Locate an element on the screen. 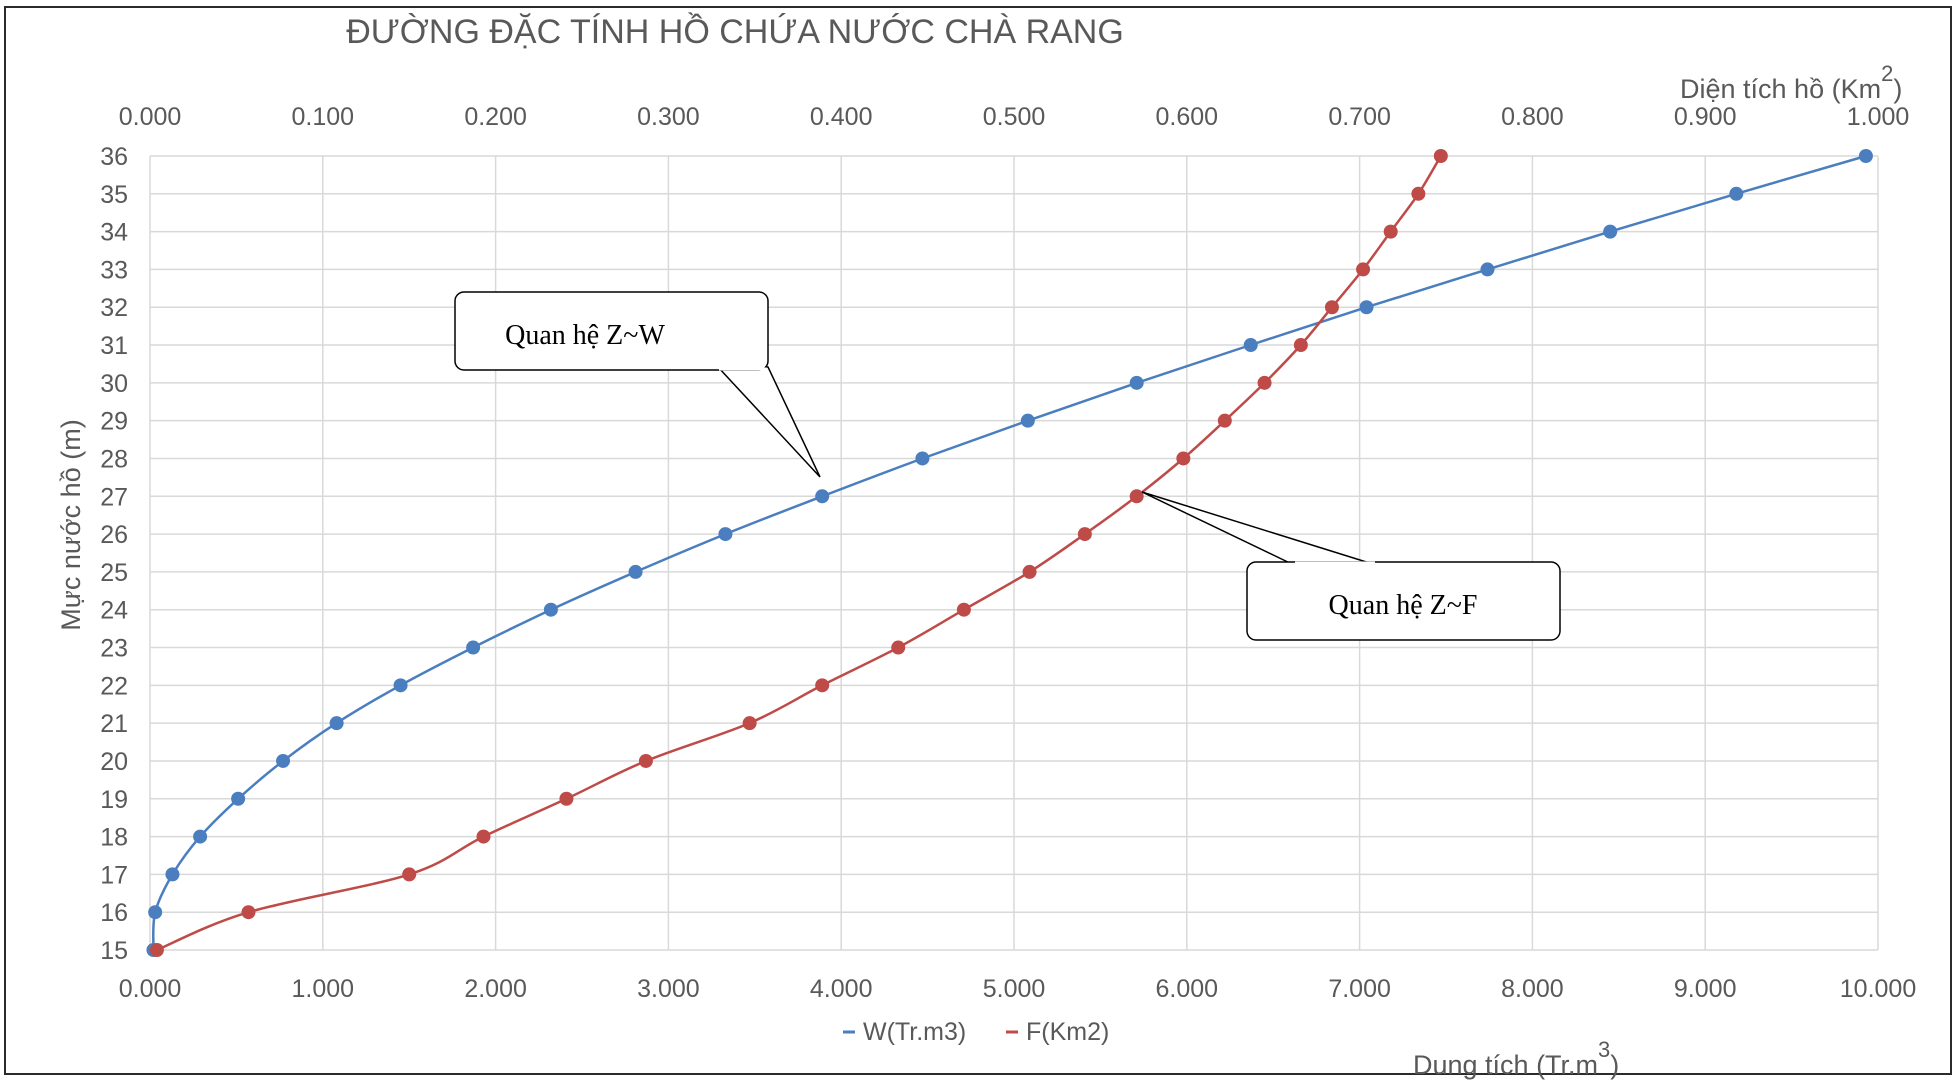  y-tick-label: 19 is located at coordinates (114, 800).